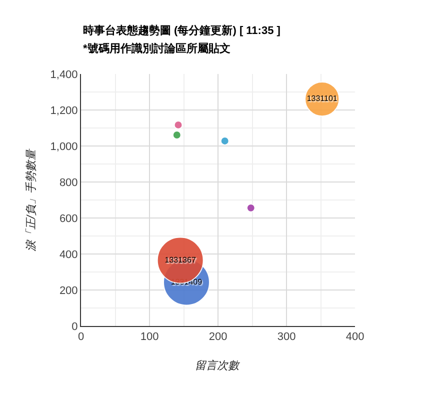 This screenshot has height=398, width=433. Describe the element at coordinates (75, 326) in the screenshot. I see `y-tick-label: 0` at that location.